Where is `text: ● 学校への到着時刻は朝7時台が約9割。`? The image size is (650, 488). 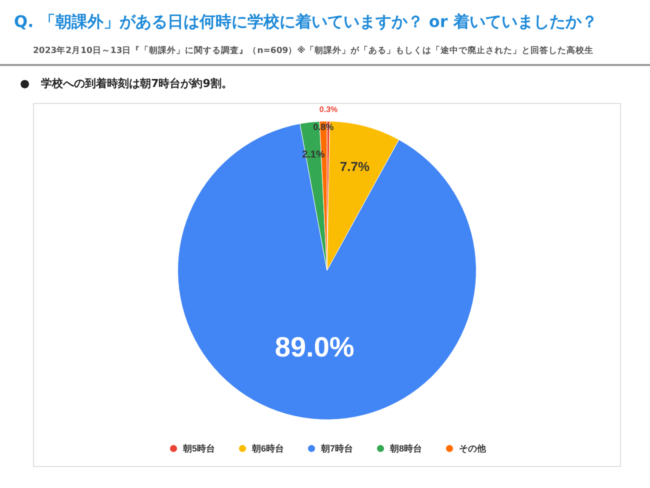 text: ● 学校への到着時刻は朝7時台が約9割。 is located at coordinates (126, 83).